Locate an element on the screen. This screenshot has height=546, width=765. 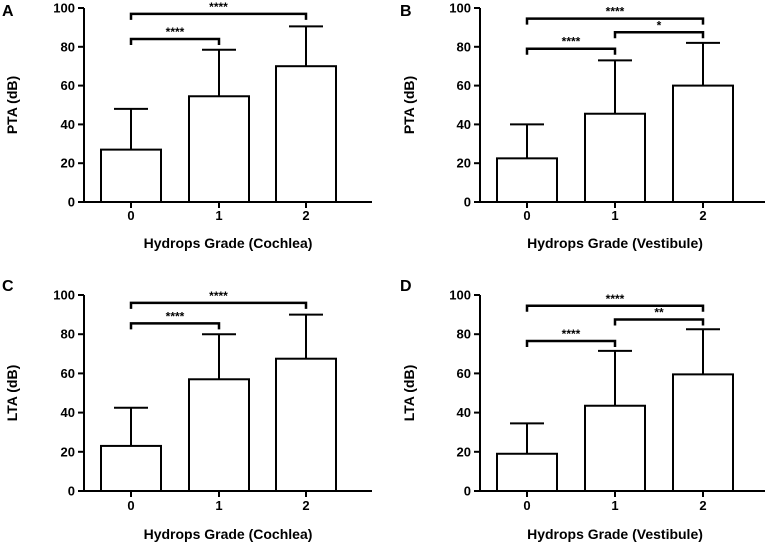
panel-letter: D is located at coordinates (406, 286).